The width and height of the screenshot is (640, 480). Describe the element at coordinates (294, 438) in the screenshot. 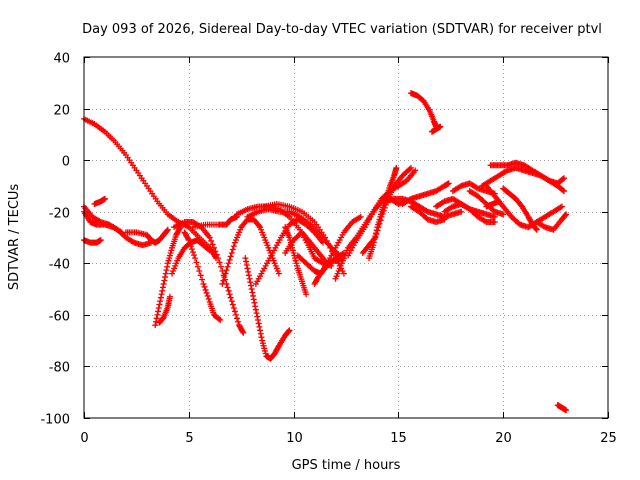

I see `x-tick-label: 10` at that location.